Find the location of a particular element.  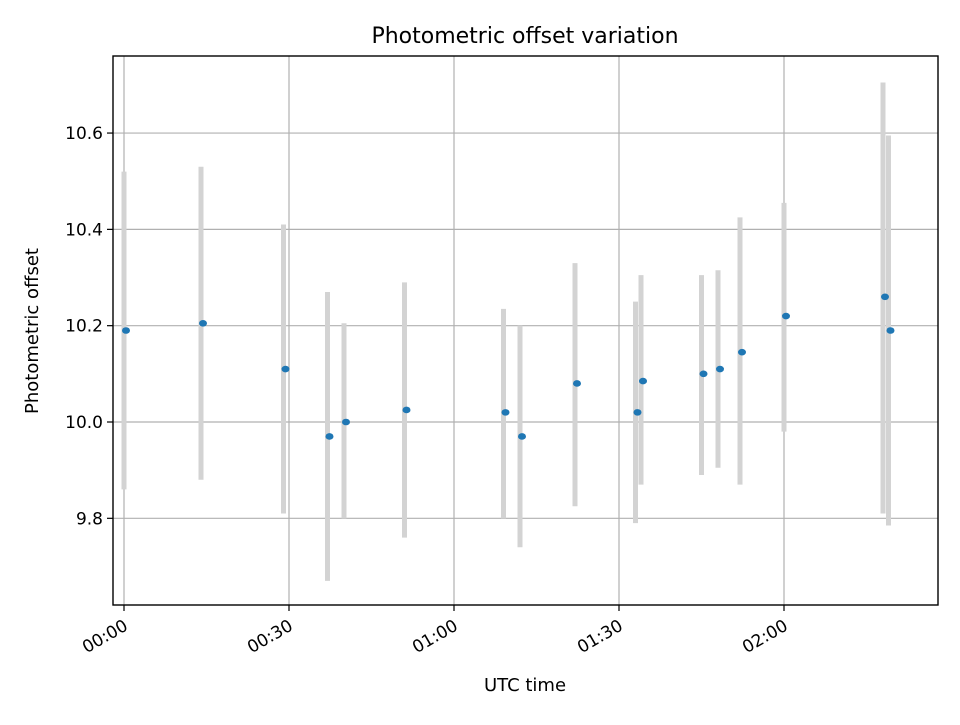

x-axis-label: UTC time is located at coordinates (525, 685).